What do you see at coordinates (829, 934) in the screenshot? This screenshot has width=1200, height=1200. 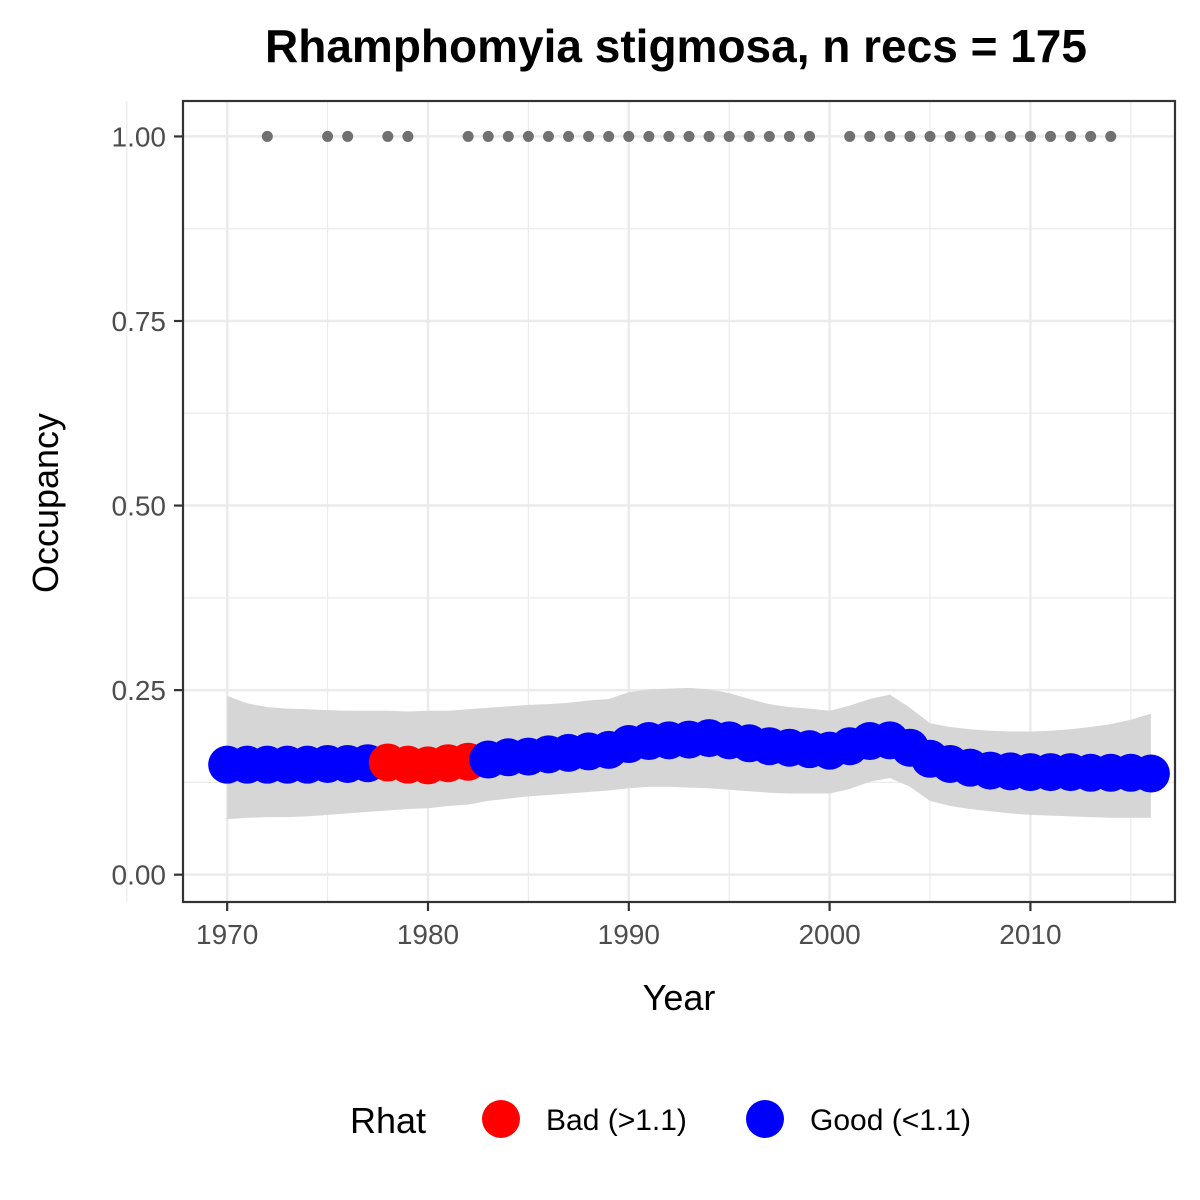 I see `x-tick-label: 2000` at bounding box center [829, 934].